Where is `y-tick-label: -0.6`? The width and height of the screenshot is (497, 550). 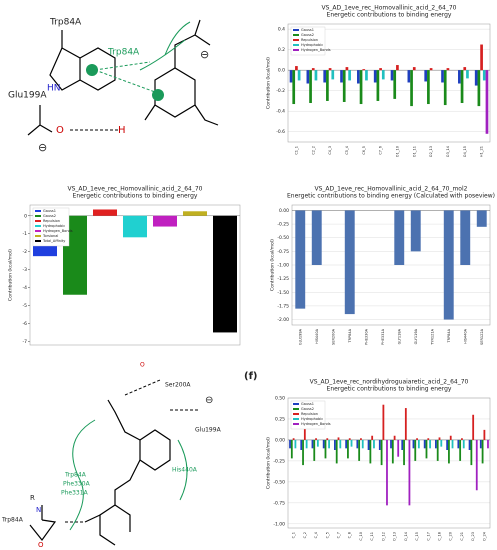
y-tick-label: -0.6 is located at coordinates (280, 132).